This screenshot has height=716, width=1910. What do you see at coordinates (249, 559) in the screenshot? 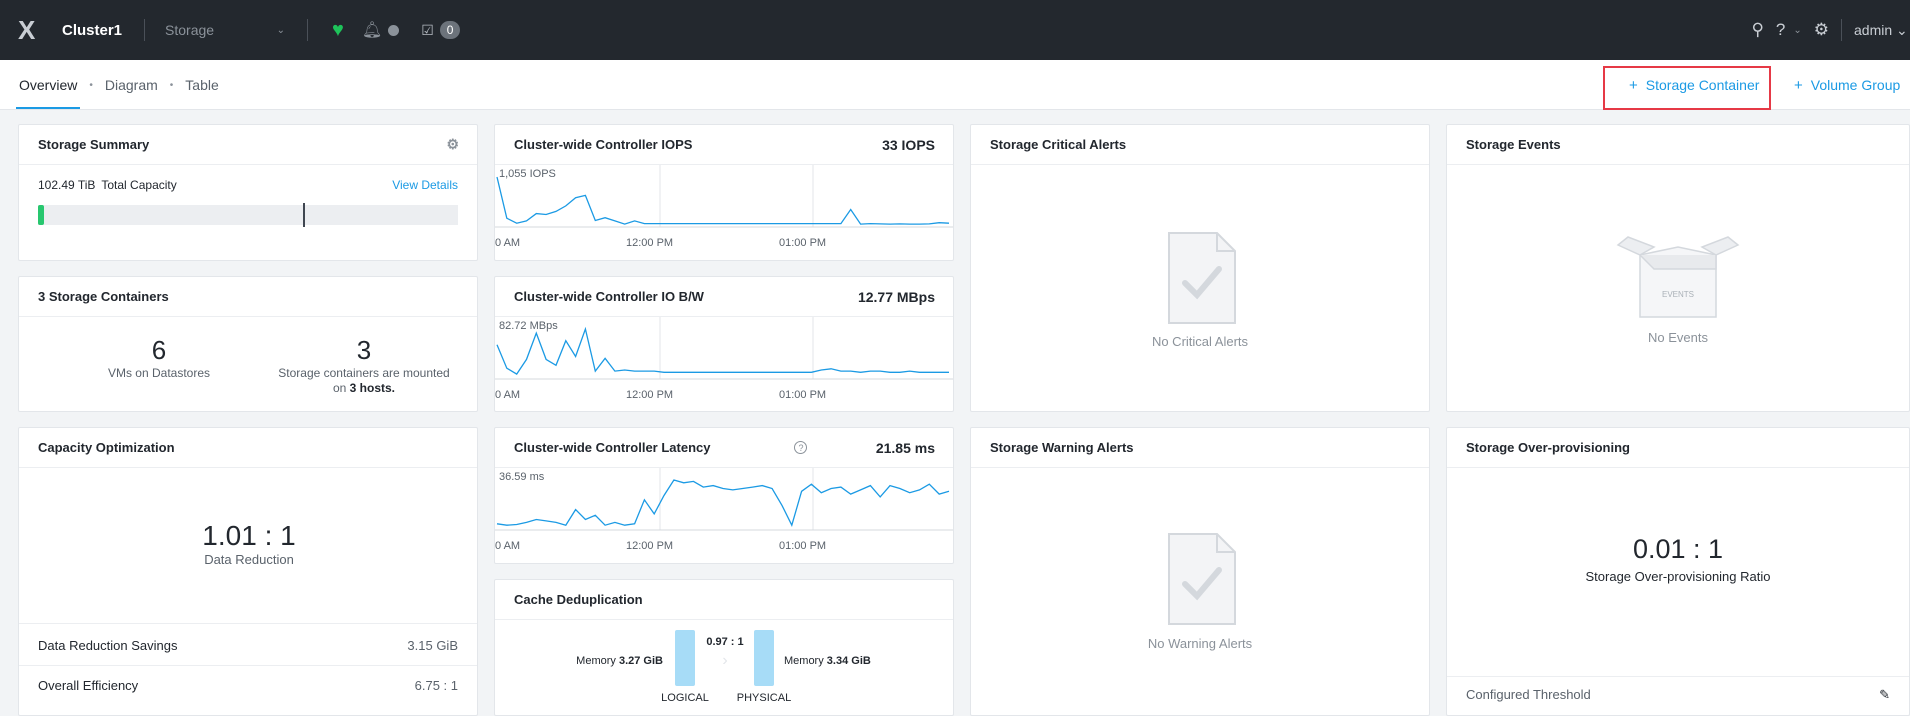
I see `data-reduction-label: Data Reduction` at bounding box center [249, 559].